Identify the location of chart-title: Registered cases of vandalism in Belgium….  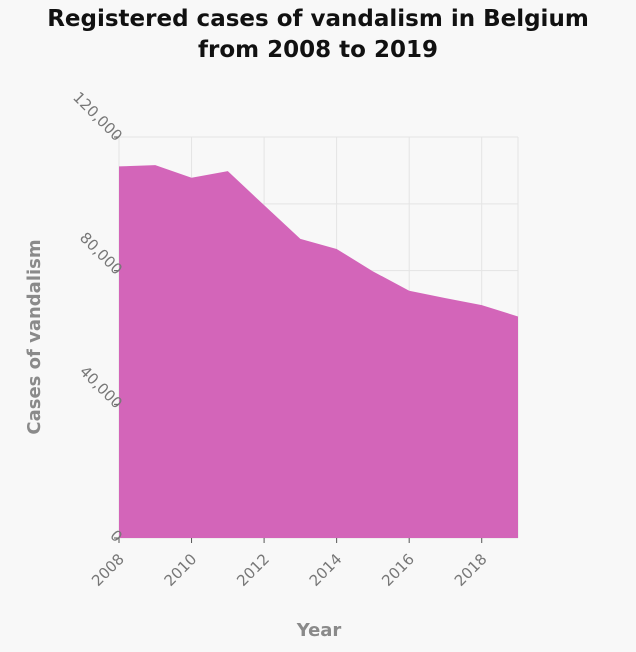
(318, 35).